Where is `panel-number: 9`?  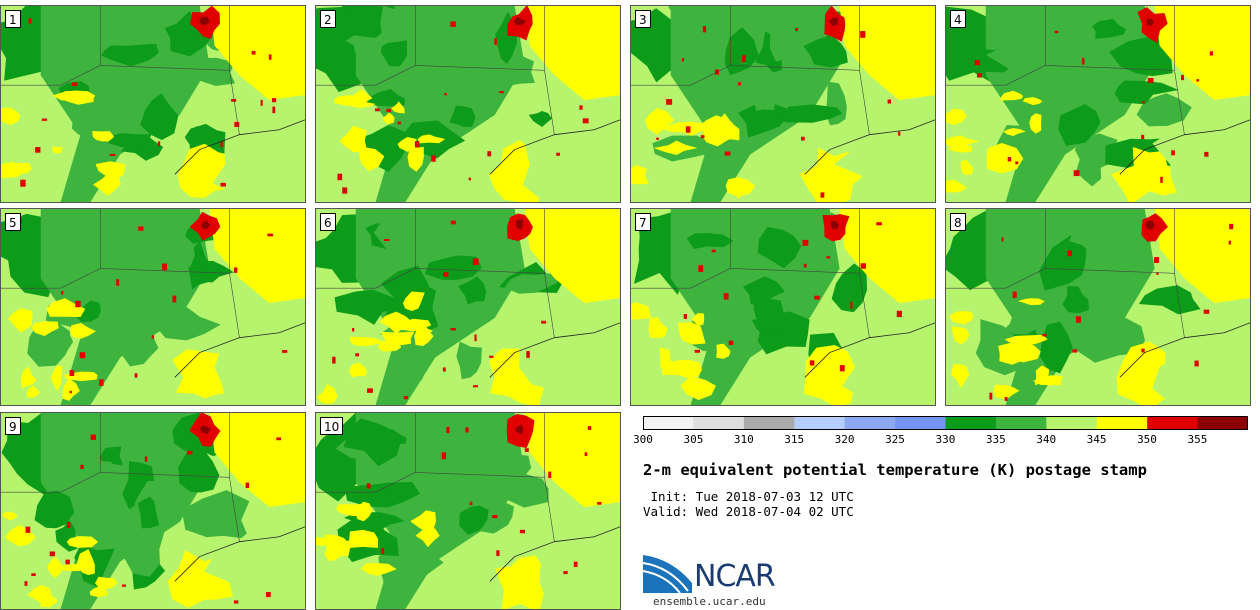 panel-number: 9 is located at coordinates (13, 426).